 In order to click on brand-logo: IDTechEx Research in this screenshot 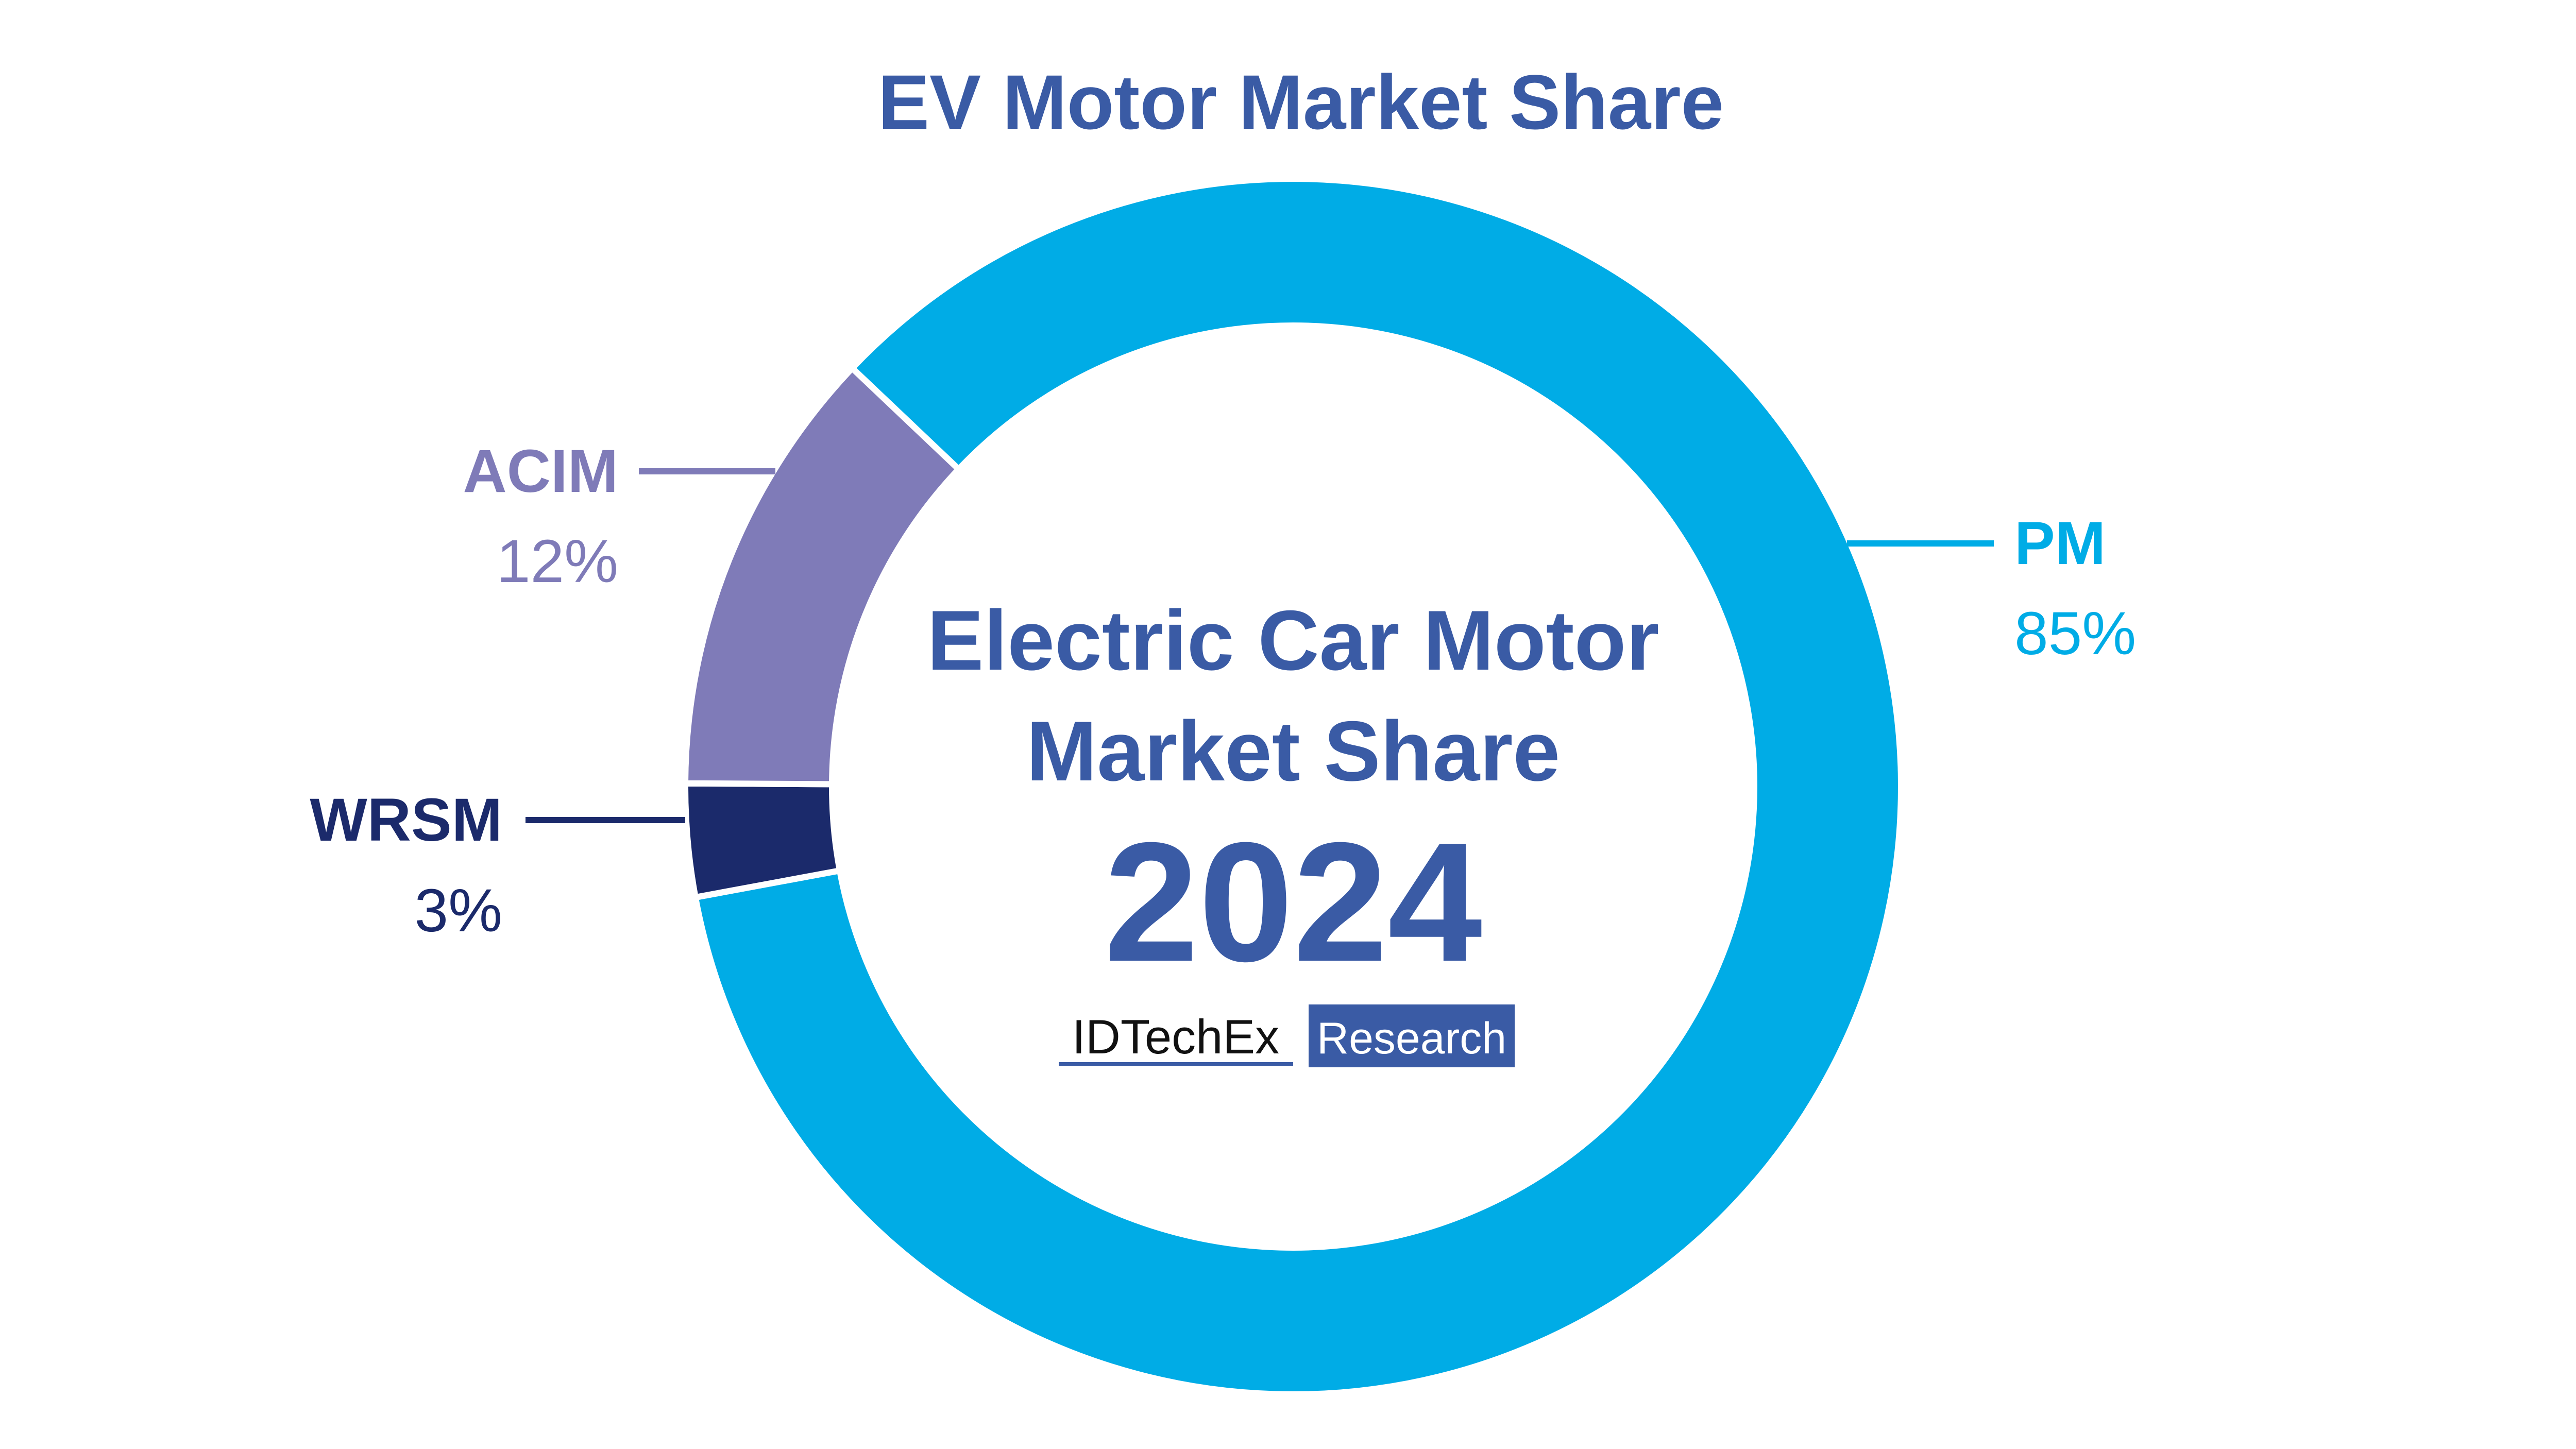, I will do `click(1287, 1035)`.